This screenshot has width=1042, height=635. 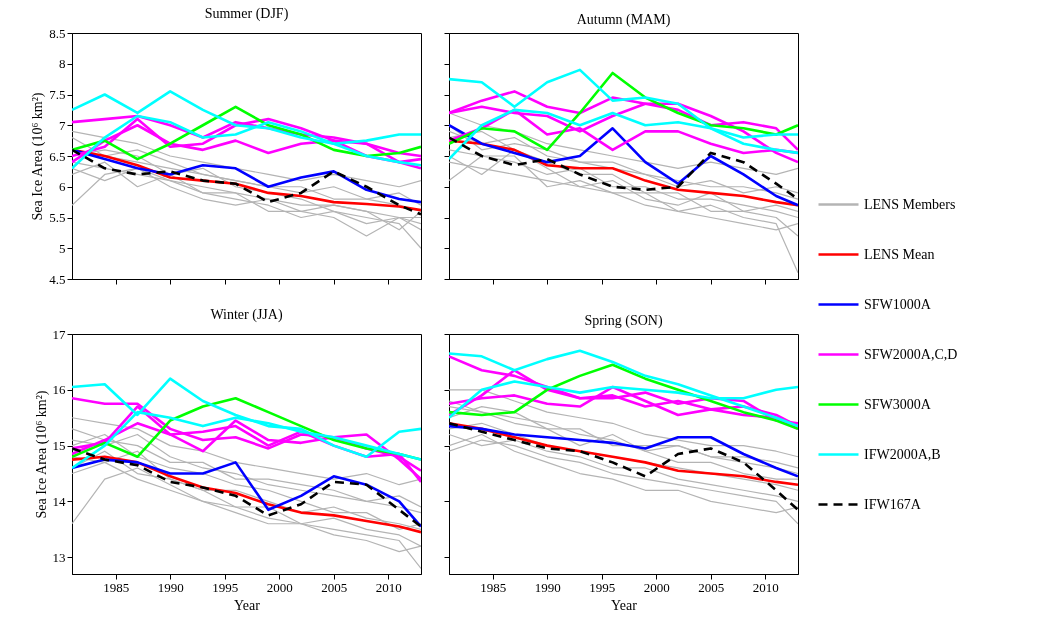 What do you see at coordinates (57, 156) in the screenshot?
I see `y-tick-label: 6.5` at bounding box center [57, 156].